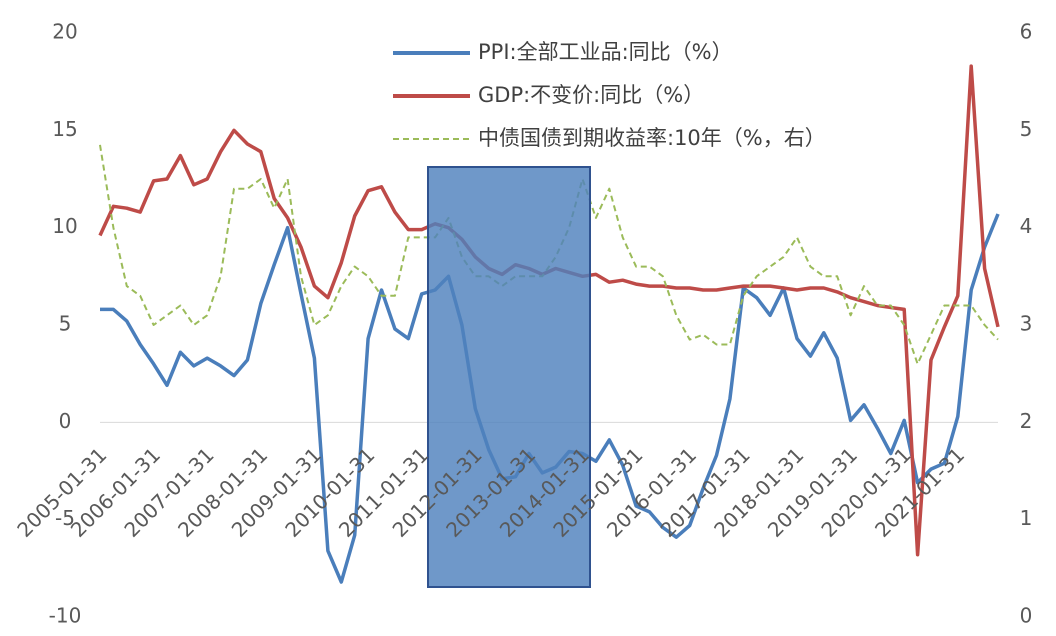  What do you see at coordinates (65, 518) in the screenshot?
I see `y-tick-label: -5` at bounding box center [65, 518].